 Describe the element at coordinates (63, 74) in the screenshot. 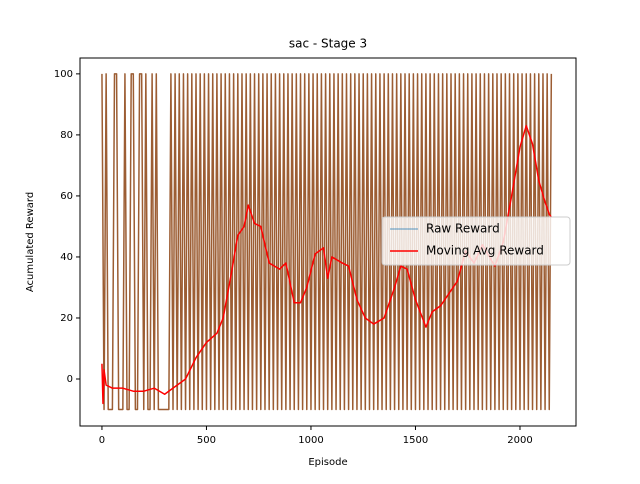

I see `y-tick-label: 100` at that location.